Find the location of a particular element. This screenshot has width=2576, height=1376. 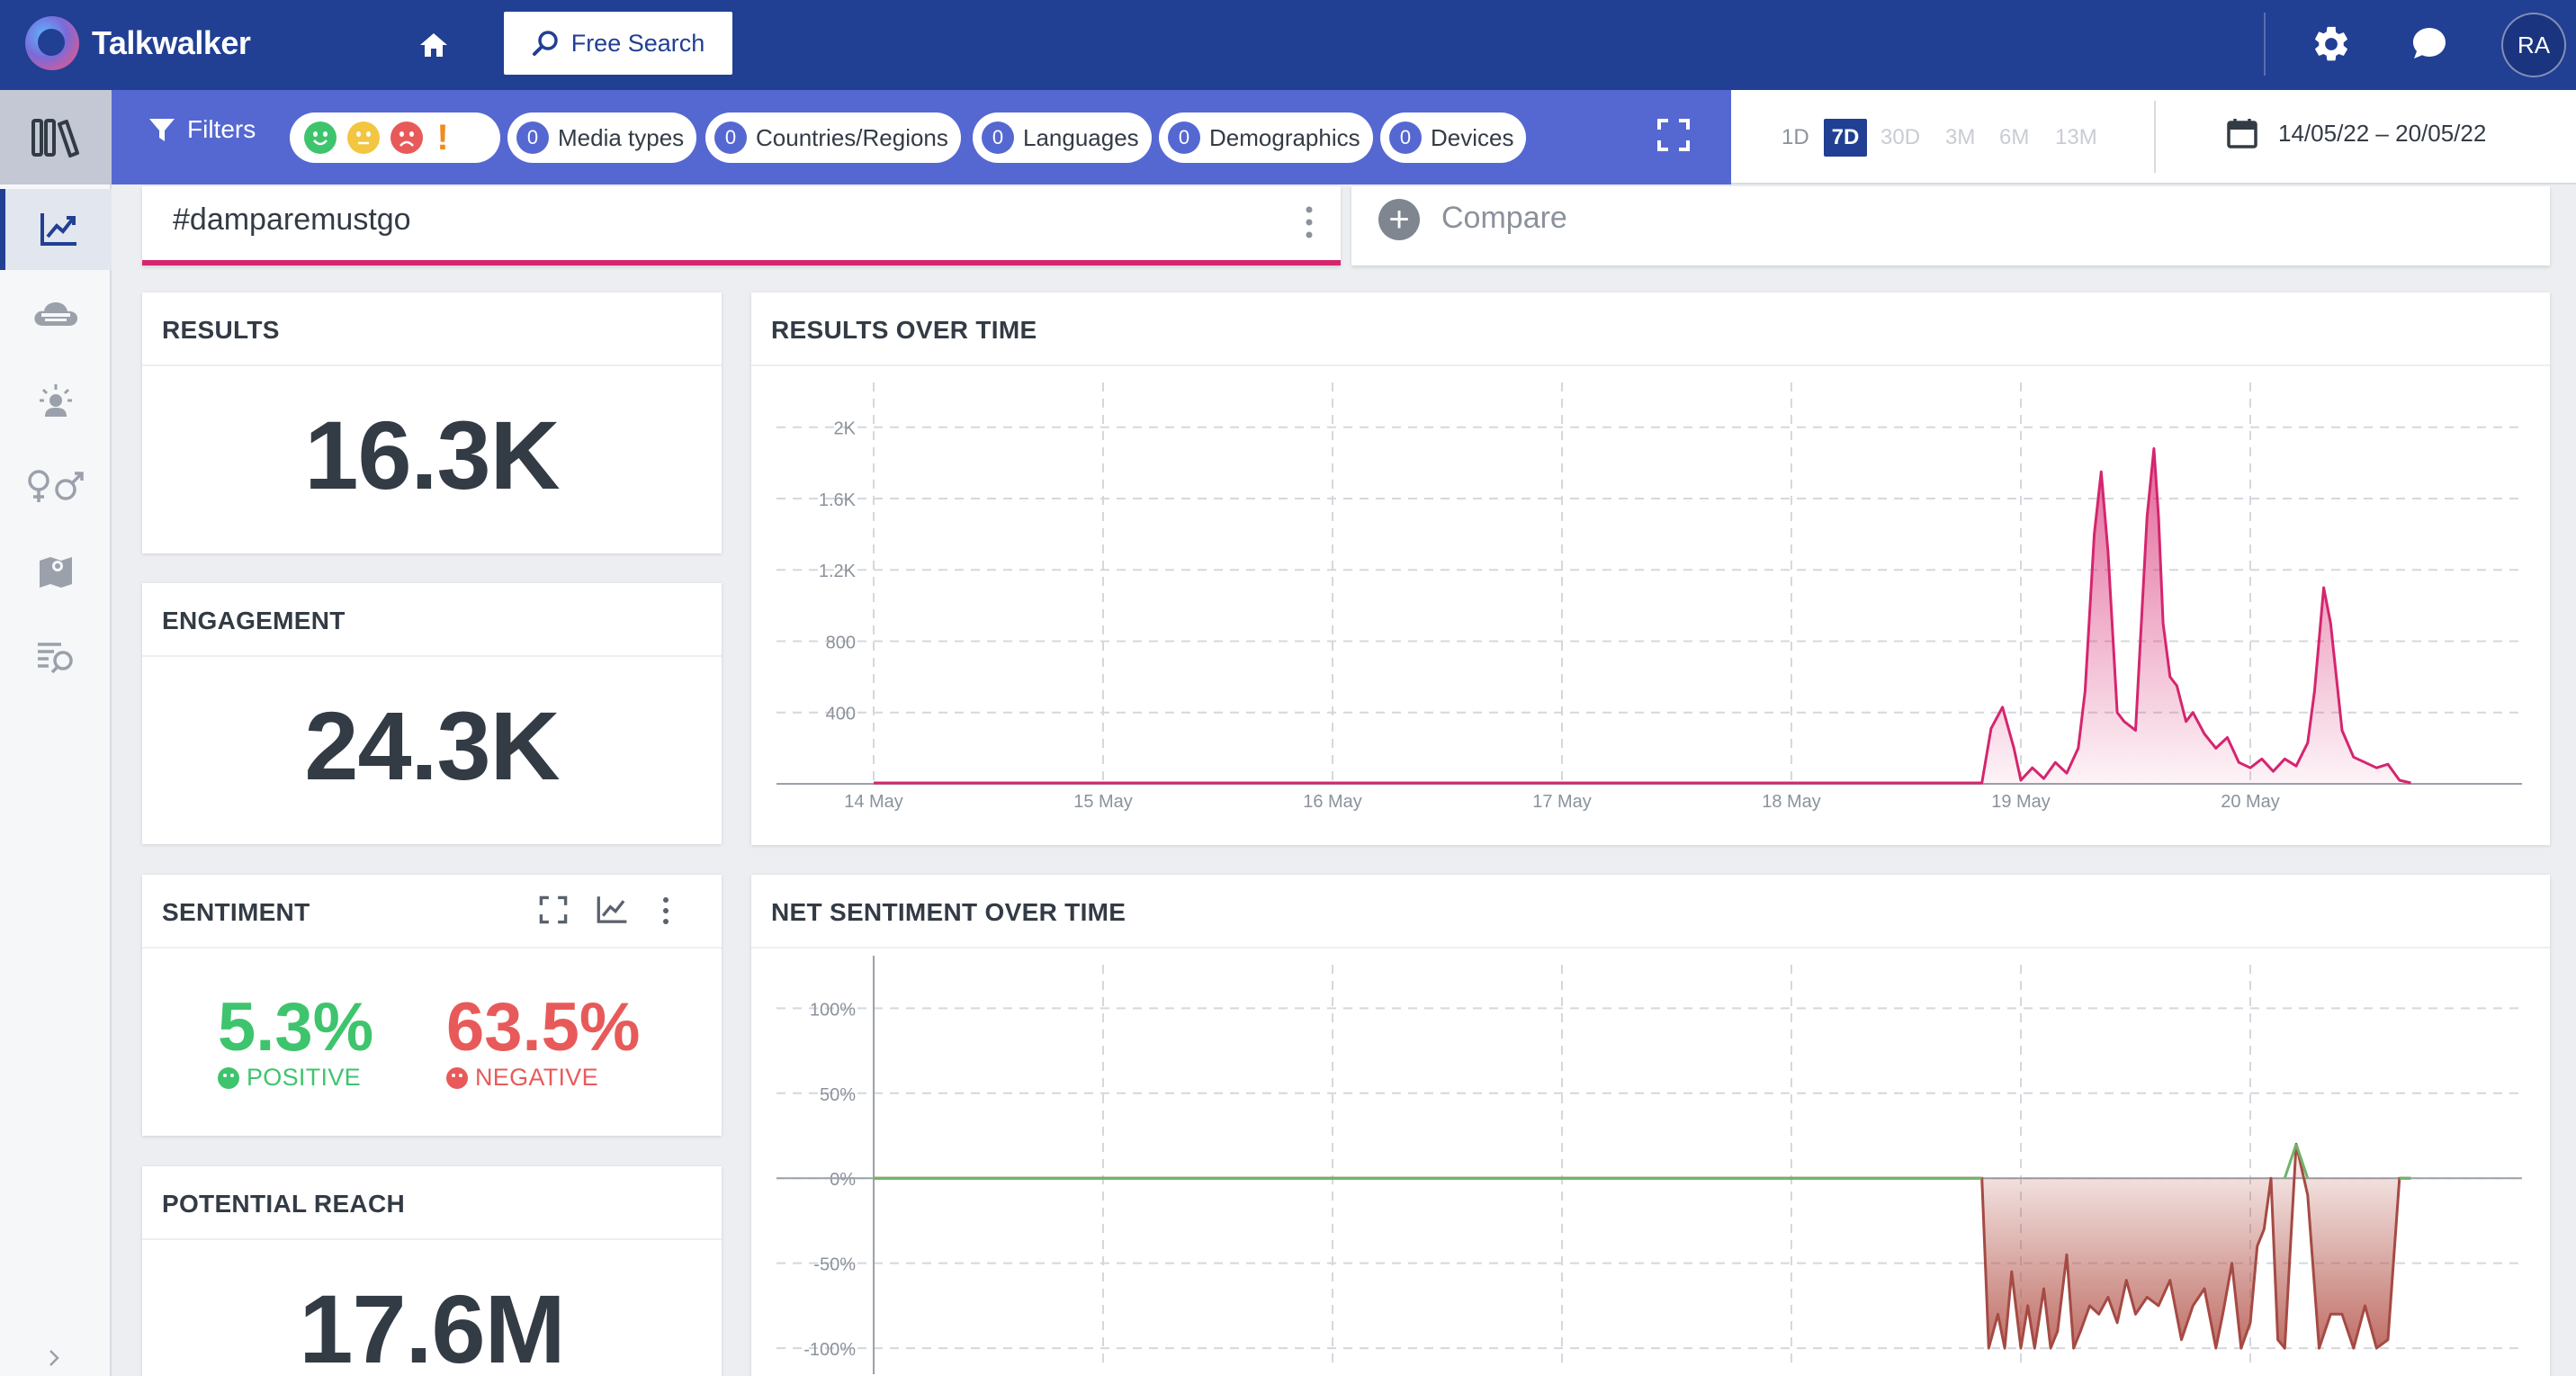

sidebar-item-demographics is located at coordinates (56, 485).